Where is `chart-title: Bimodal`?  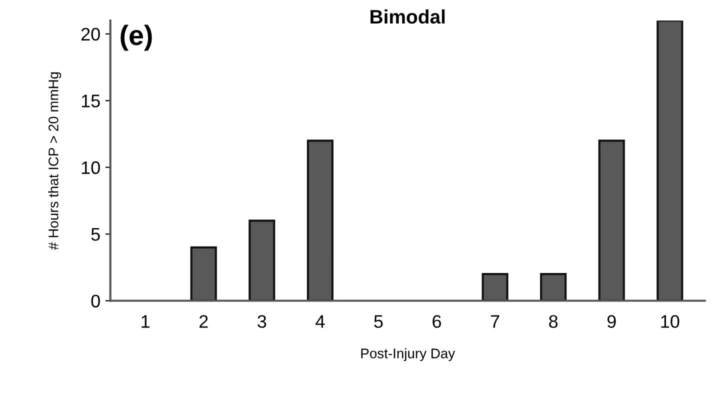 chart-title: Bimodal is located at coordinates (407, 16).